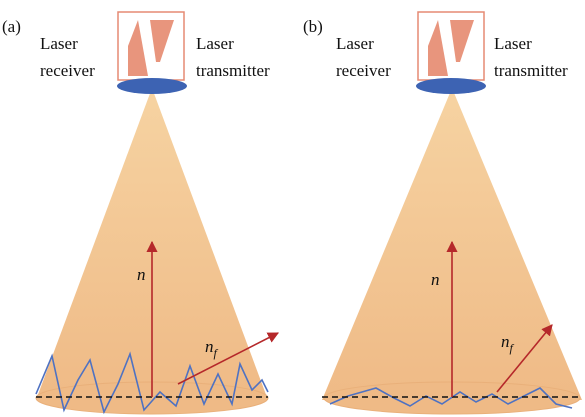  I want to click on panel-label: (a), so click(11, 26).